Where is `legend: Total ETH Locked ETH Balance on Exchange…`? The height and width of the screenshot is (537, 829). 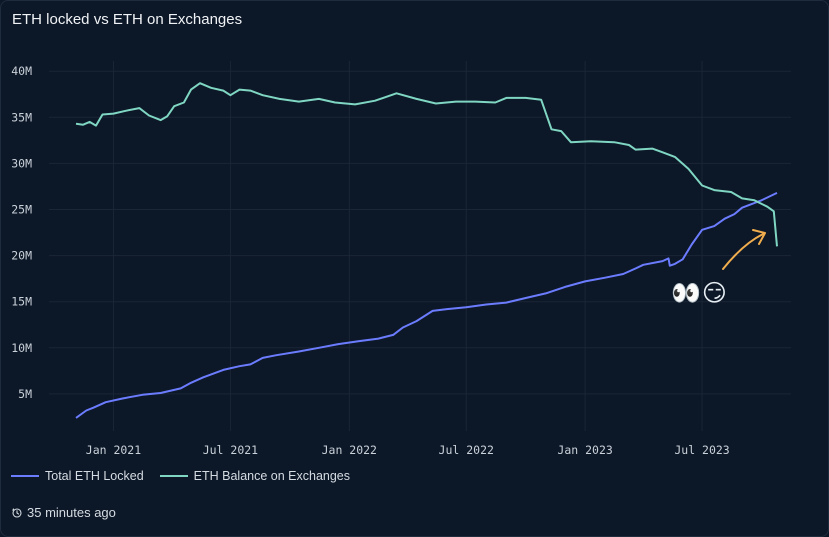
legend: Total ETH Locked ETH Balance on Exchange… is located at coordinates (180, 476).